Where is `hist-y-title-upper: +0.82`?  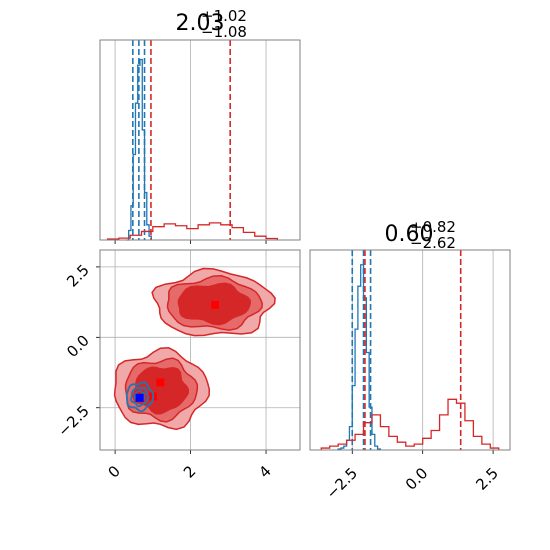 hist-y-title-upper: +0.82 is located at coordinates (433, 227).